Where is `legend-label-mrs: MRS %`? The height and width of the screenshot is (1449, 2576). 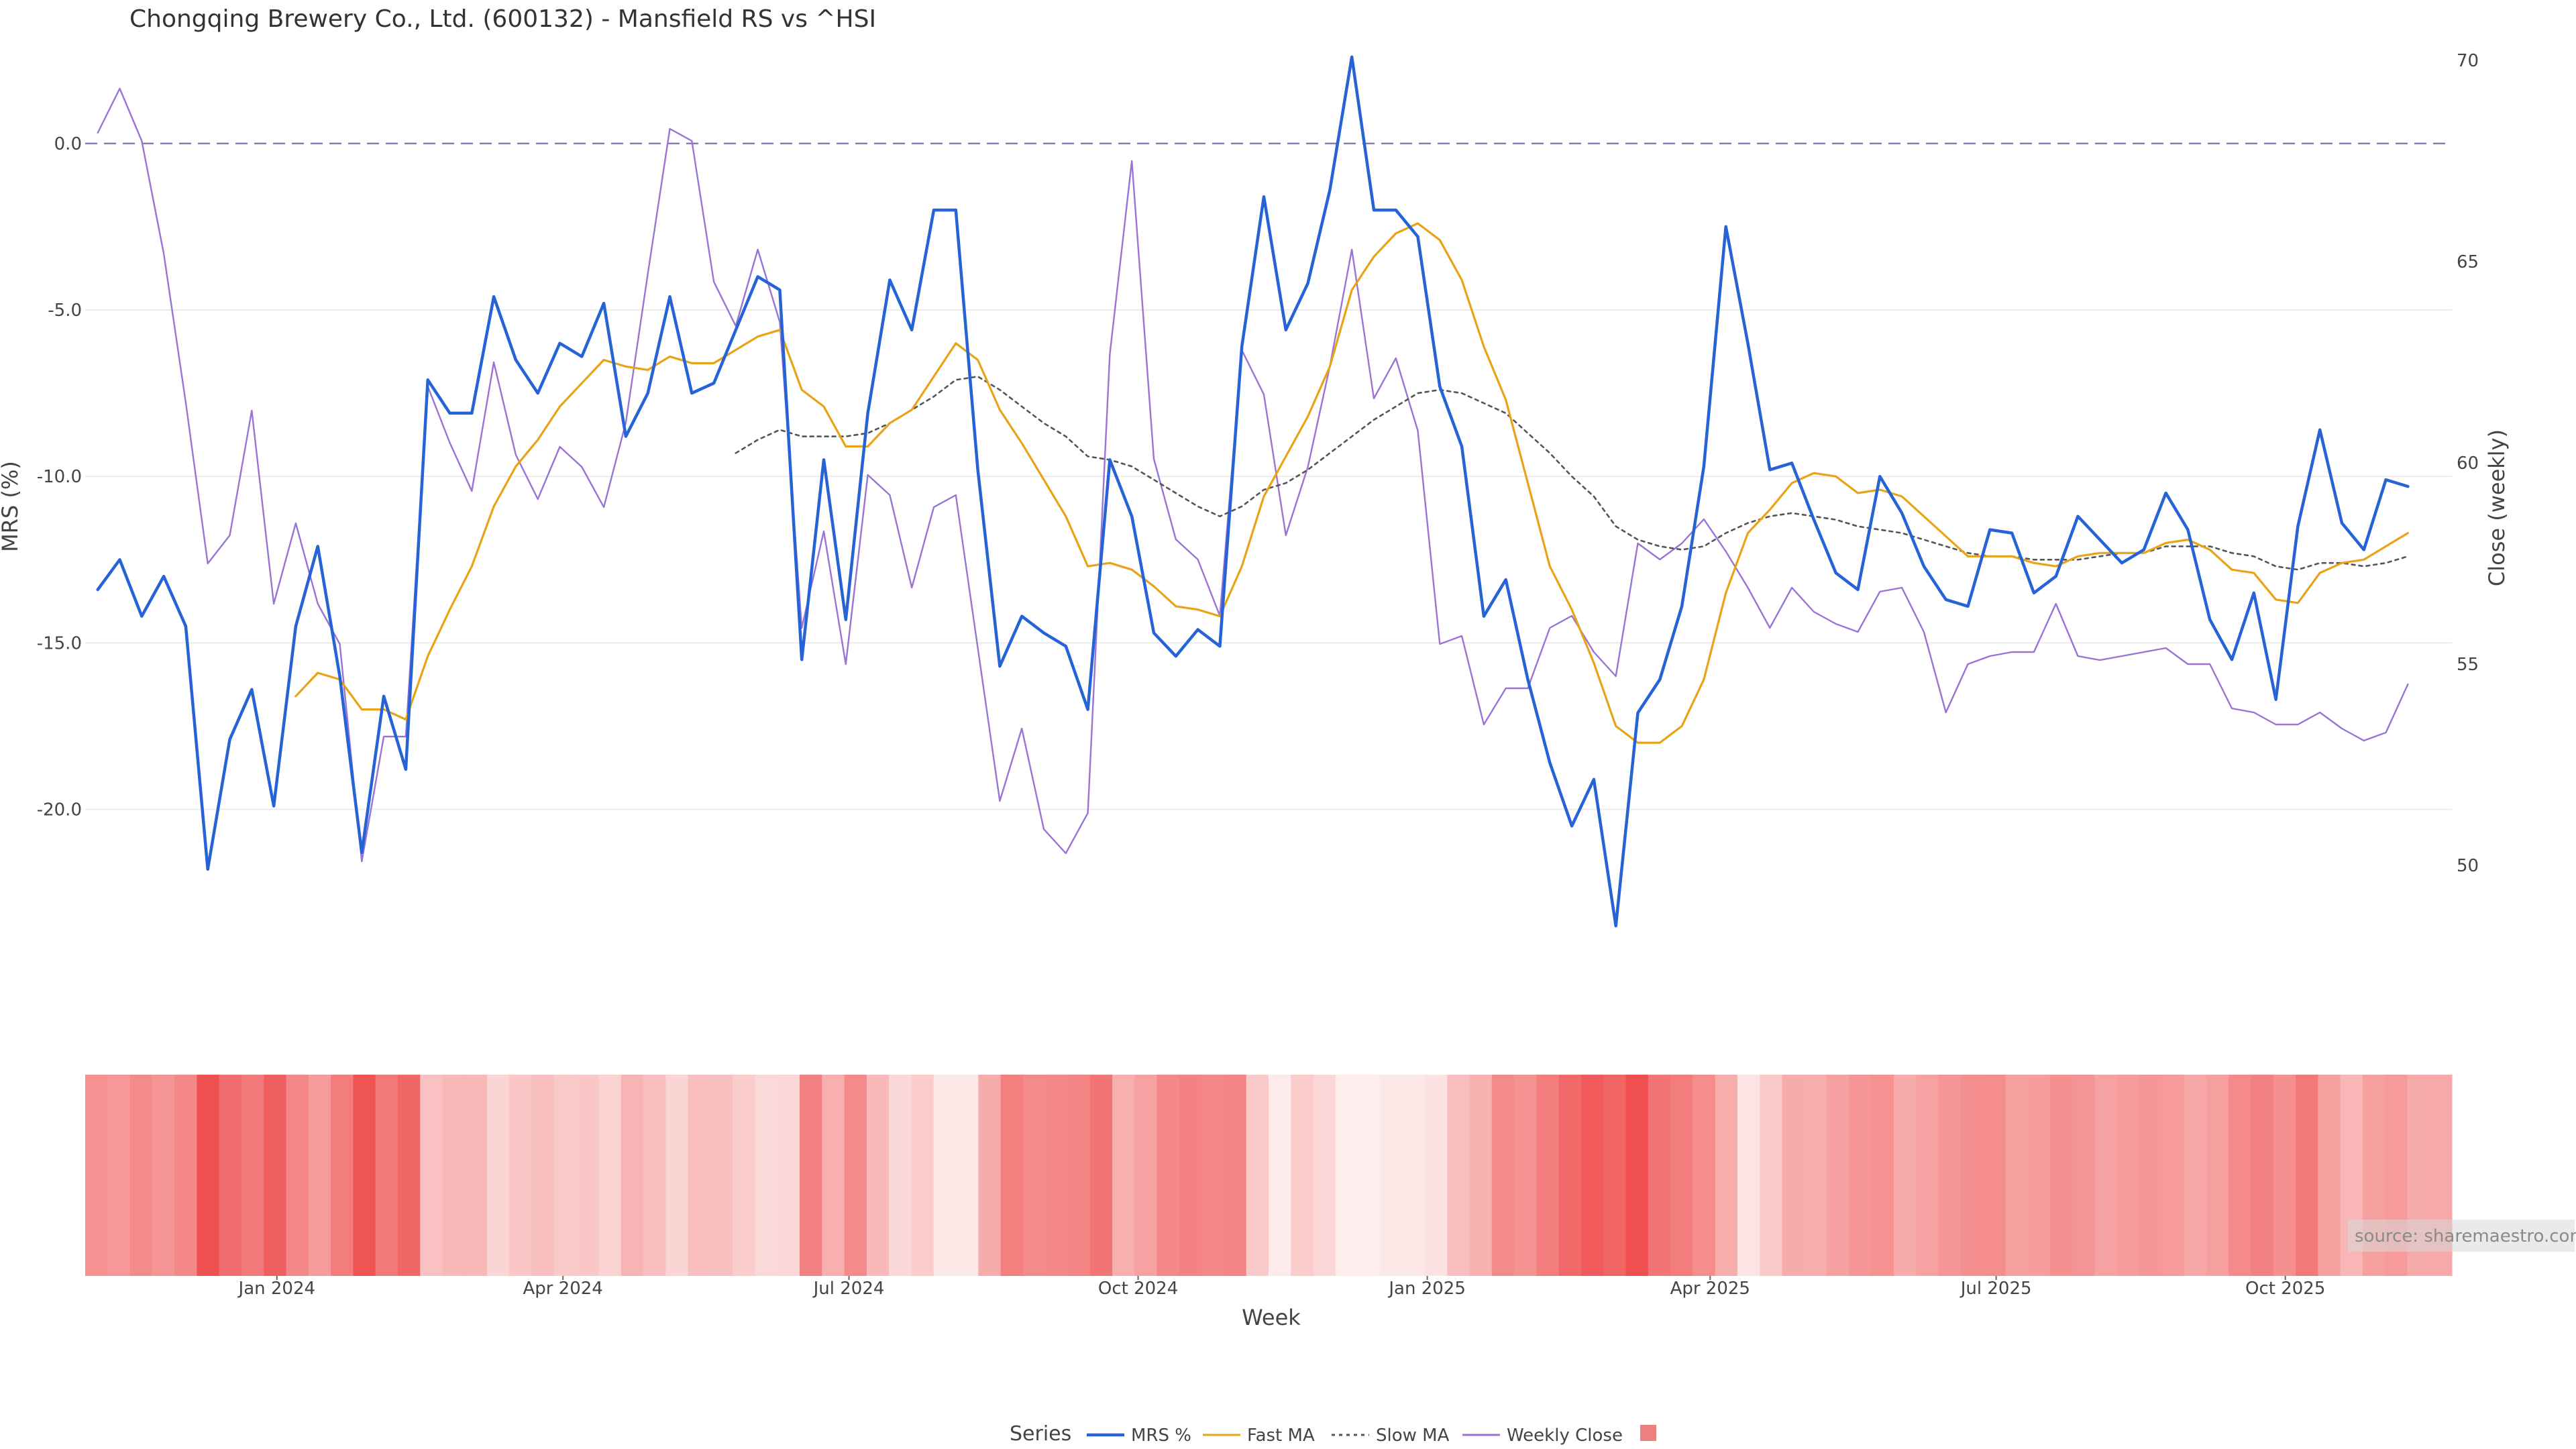 legend-label-mrs: MRS % is located at coordinates (1161, 1436).